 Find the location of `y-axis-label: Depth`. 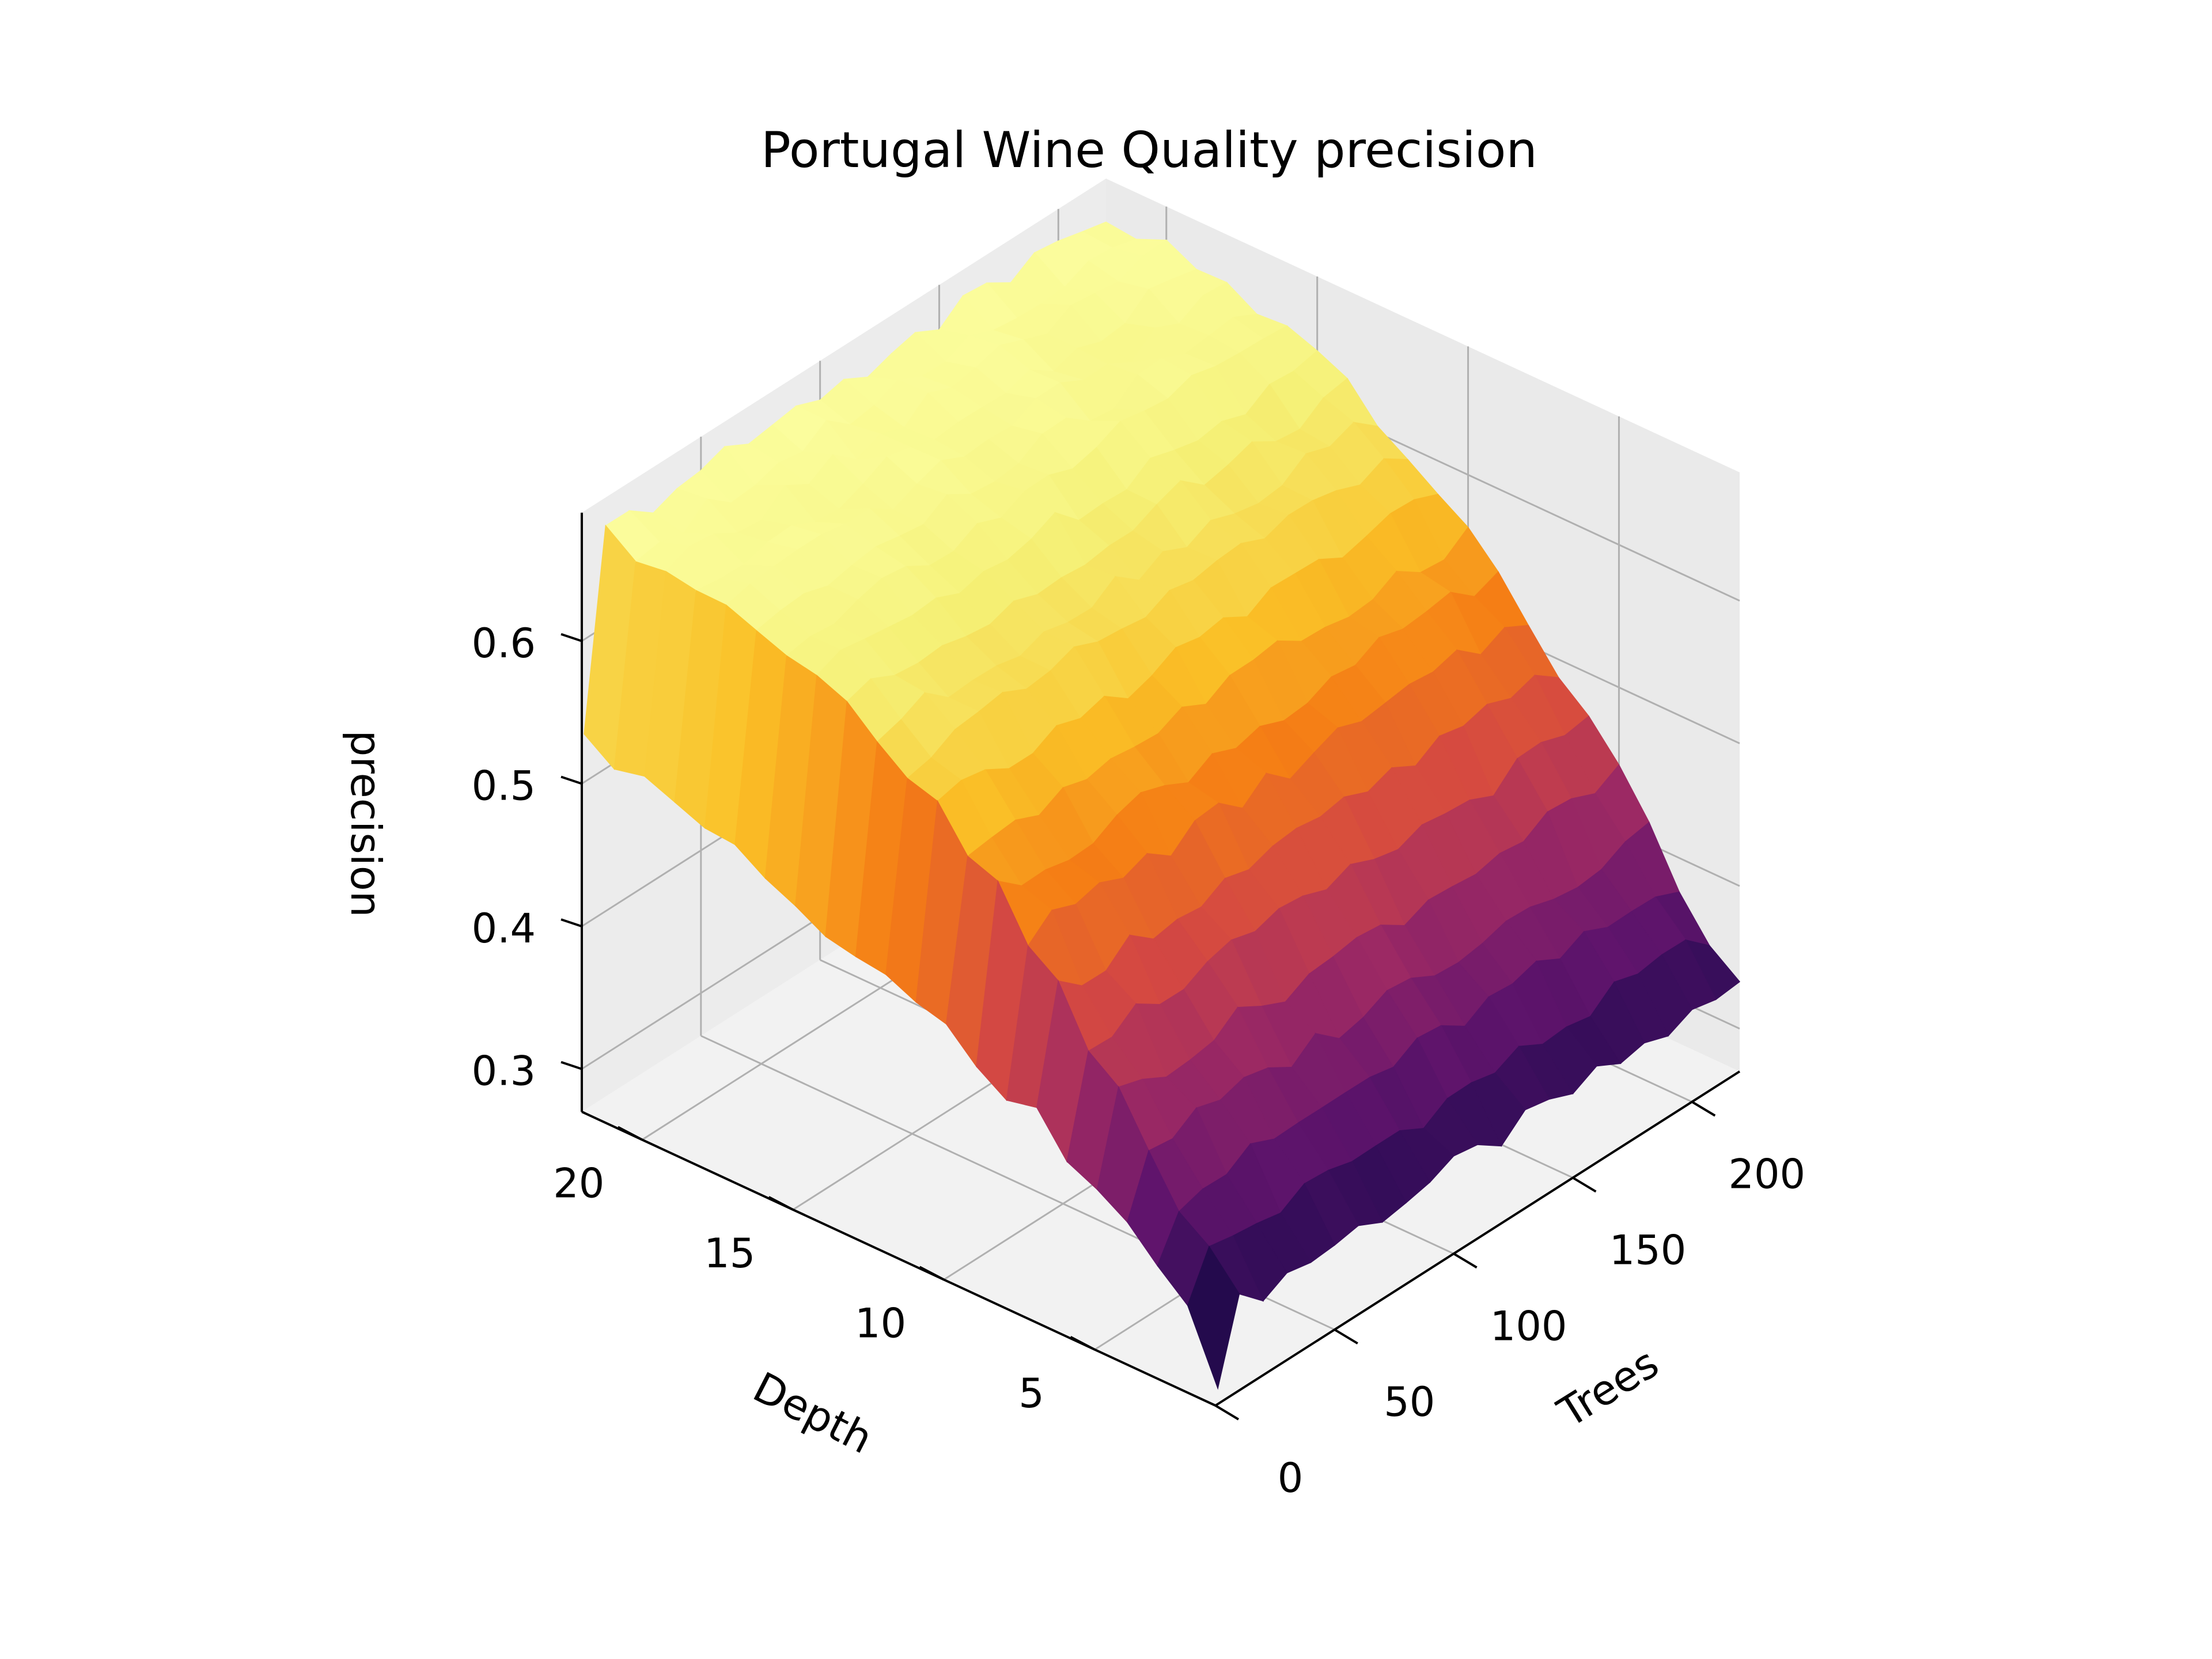

y-axis-label: Depth is located at coordinates (813, 1413).